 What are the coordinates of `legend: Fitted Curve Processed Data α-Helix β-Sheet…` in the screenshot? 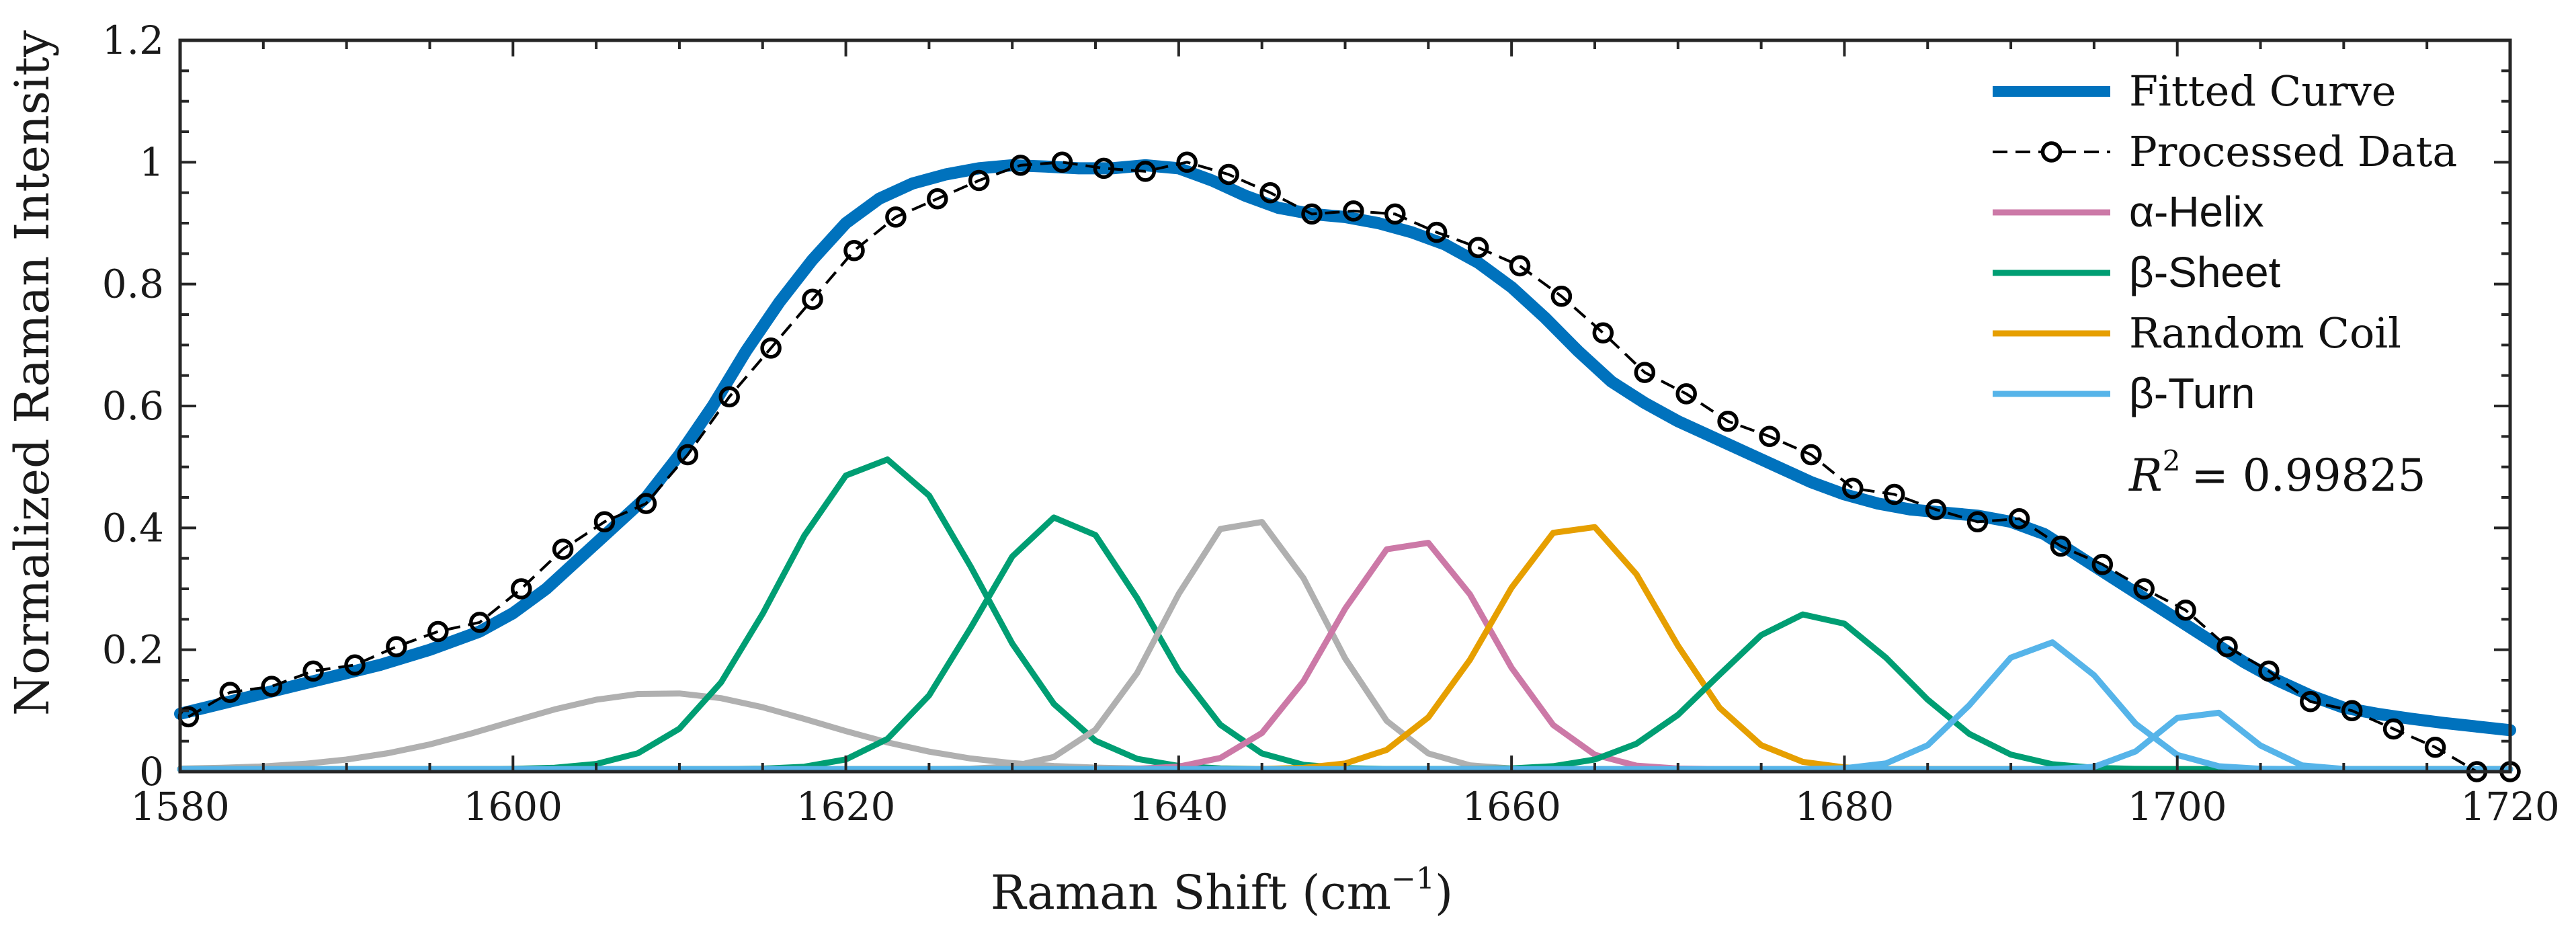 It's located at (2225, 242).